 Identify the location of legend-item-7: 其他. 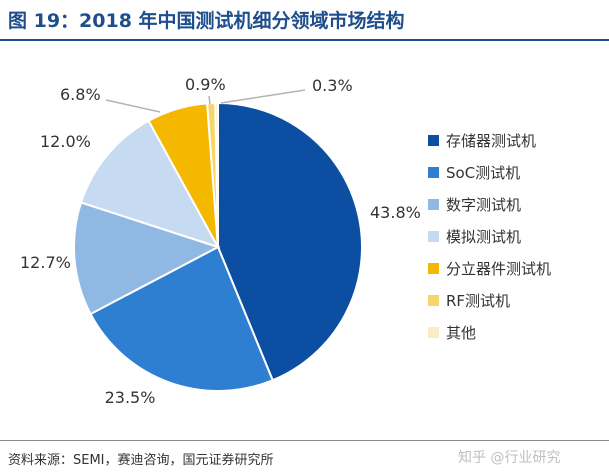
(489, 332).